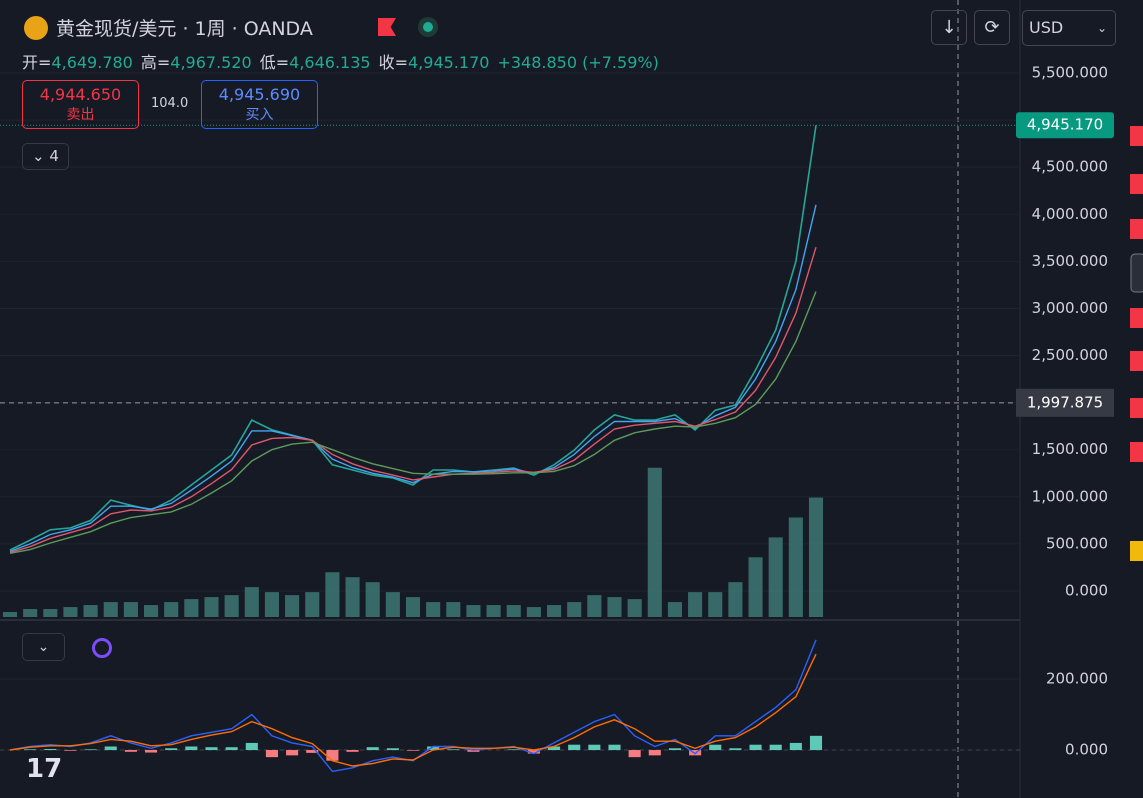 The image size is (1143, 798). I want to click on y-tick-label: 3,500.000, so click(1070, 261).